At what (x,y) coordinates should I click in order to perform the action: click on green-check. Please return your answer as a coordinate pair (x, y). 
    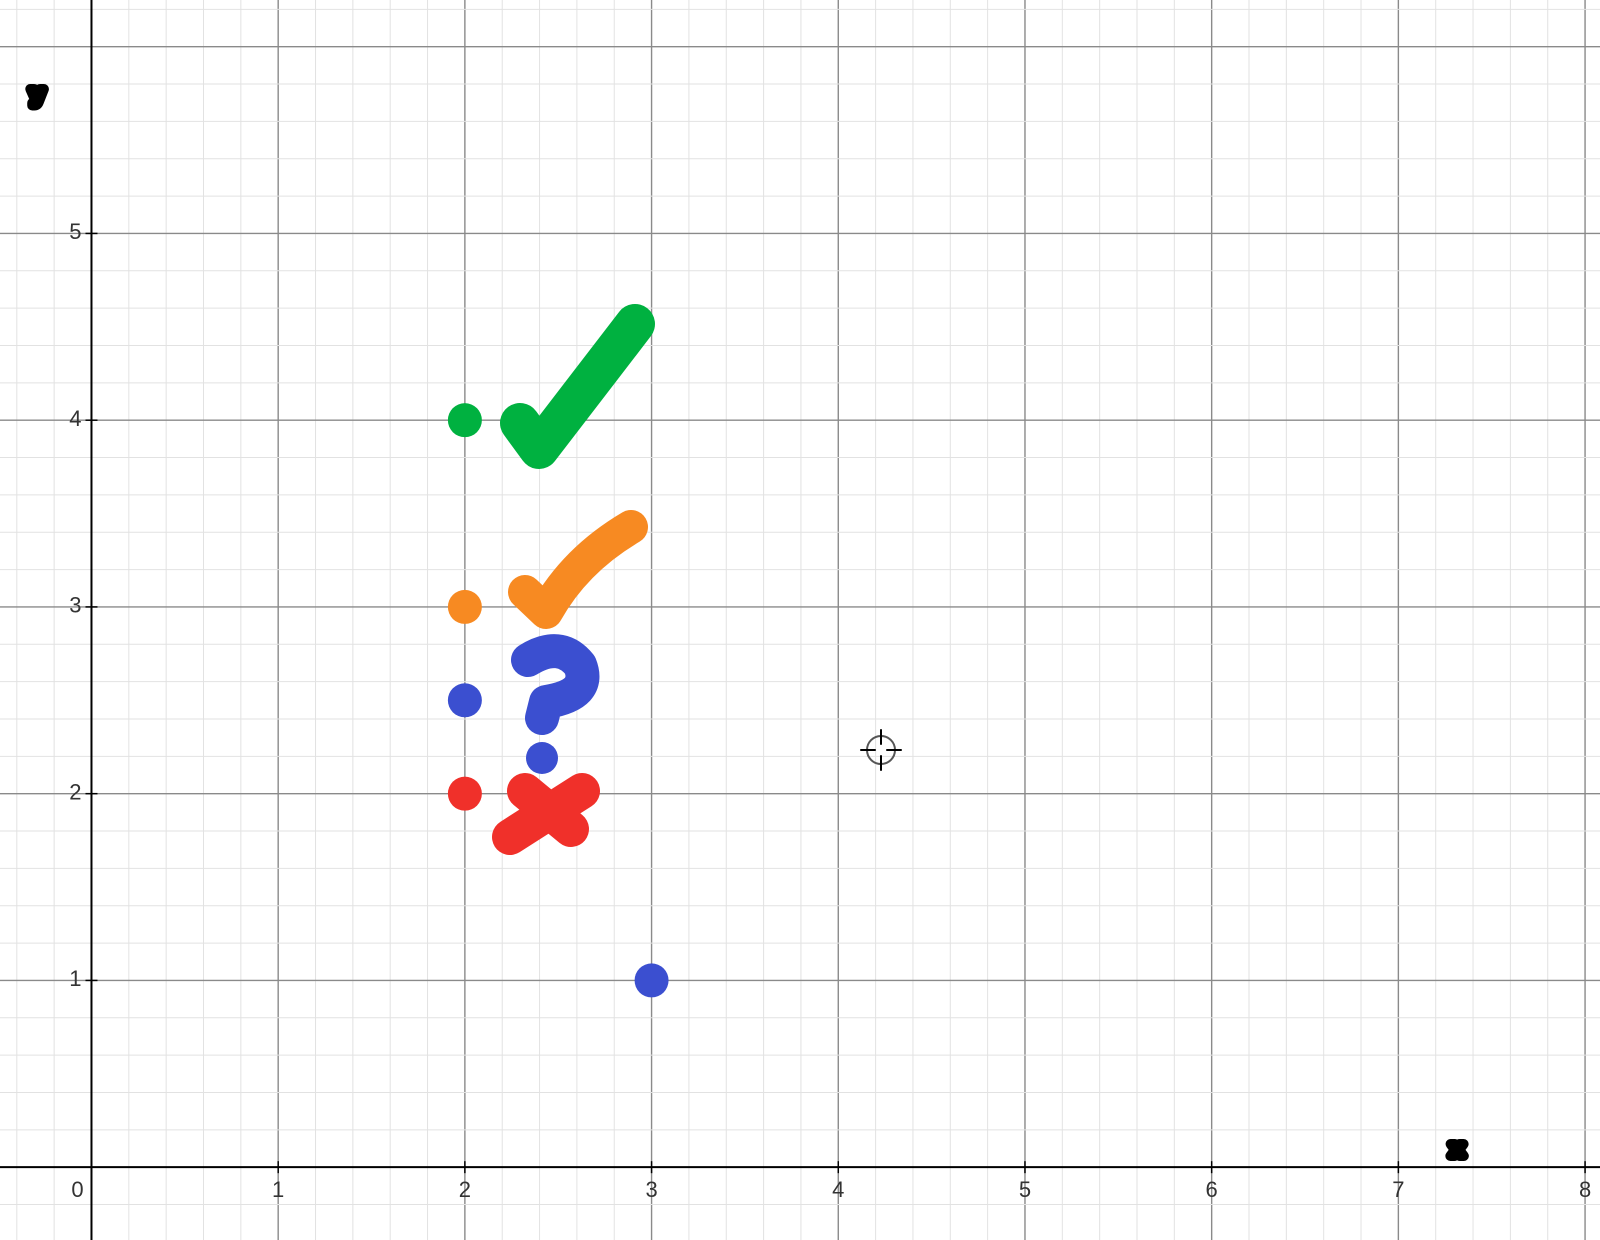
    Looking at the image, I should click on (577, 386).